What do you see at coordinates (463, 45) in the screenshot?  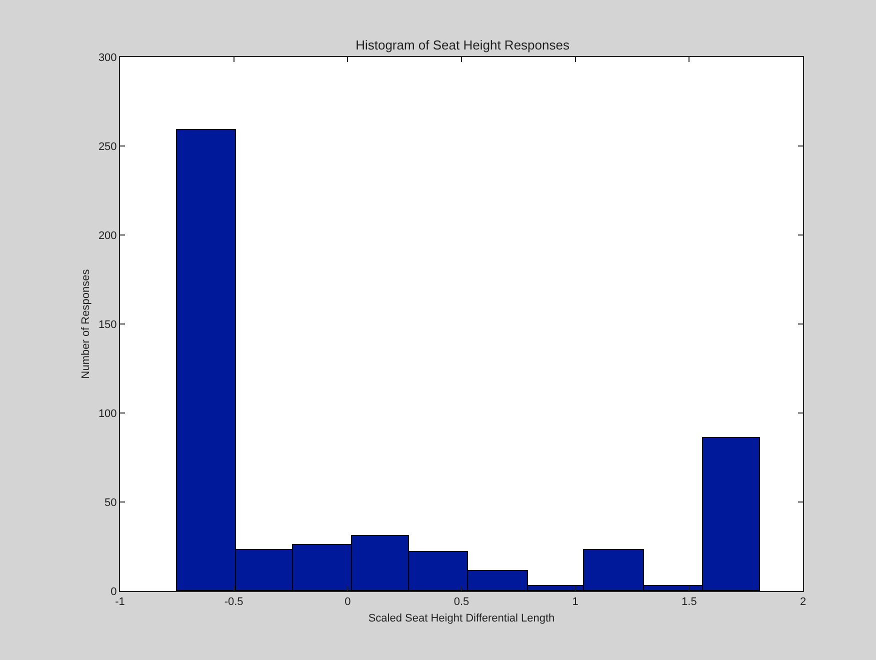 I see `chart-title: Histogram of Seat Height Responses` at bounding box center [463, 45].